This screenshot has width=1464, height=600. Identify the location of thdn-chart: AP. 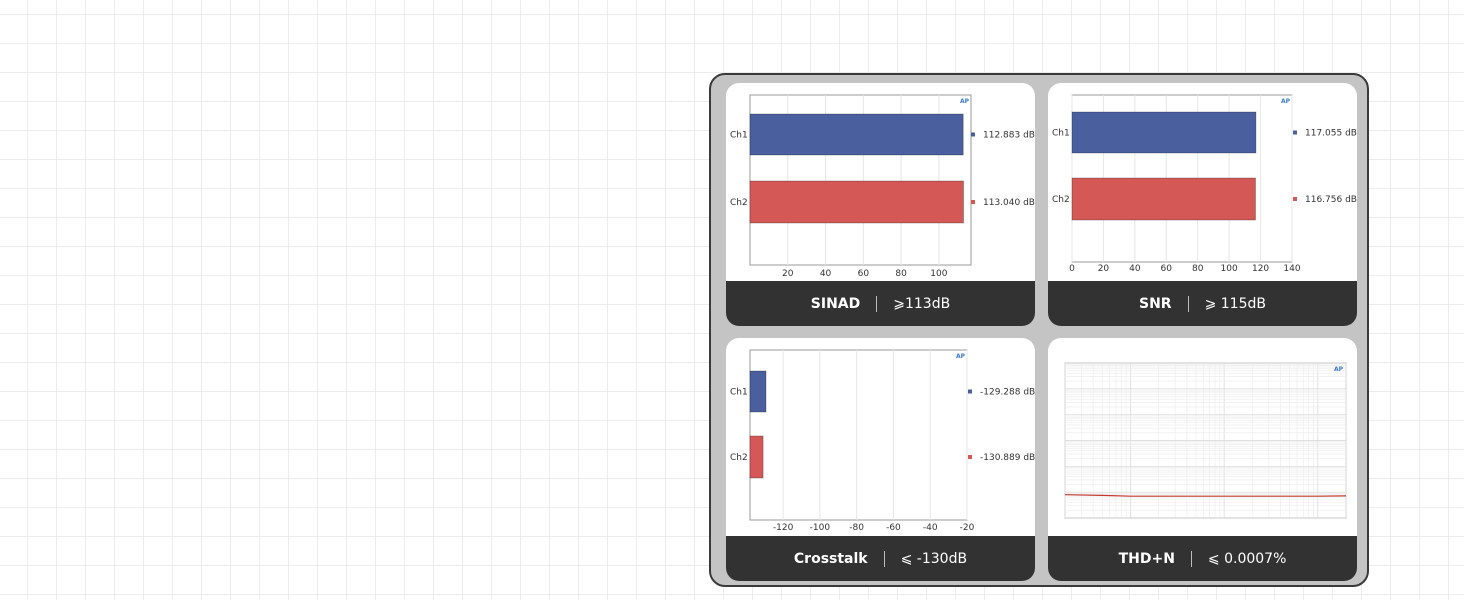
(1205, 440).